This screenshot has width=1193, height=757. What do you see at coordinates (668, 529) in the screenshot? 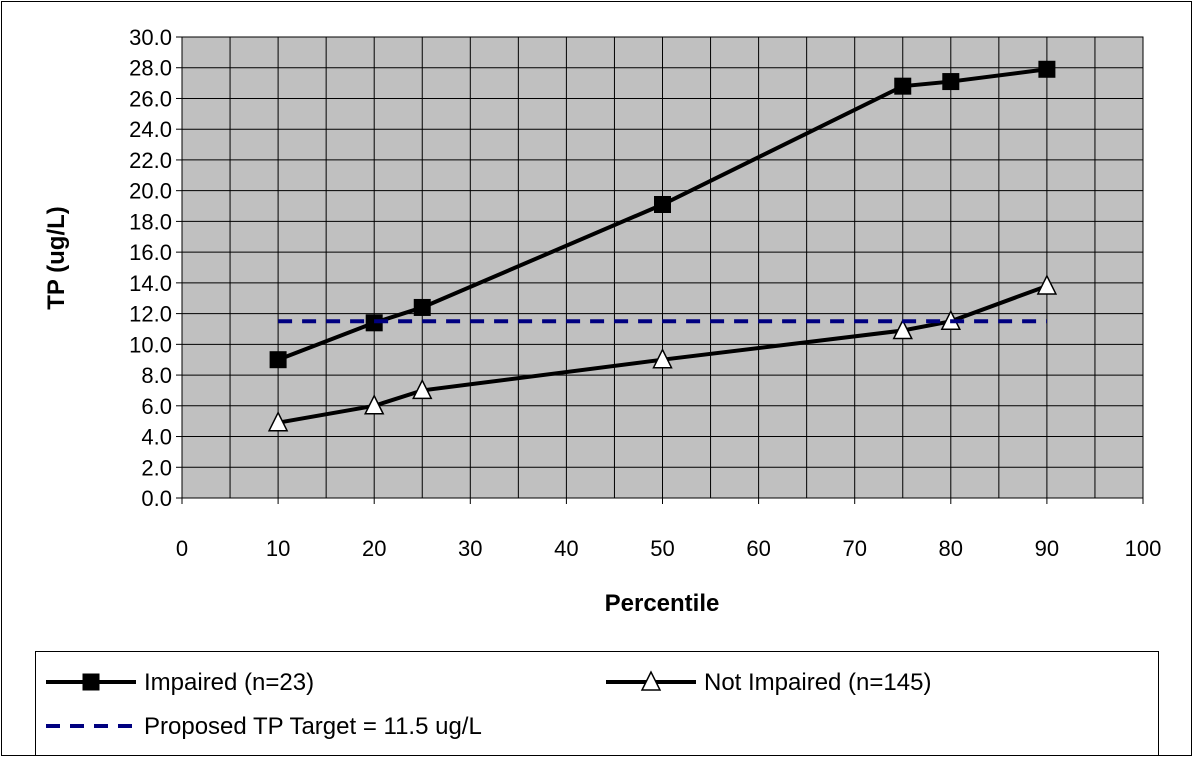
I see `x-axis-ticks: 0 10 20 30 40 50 60 70 80 90 100` at bounding box center [668, 529].